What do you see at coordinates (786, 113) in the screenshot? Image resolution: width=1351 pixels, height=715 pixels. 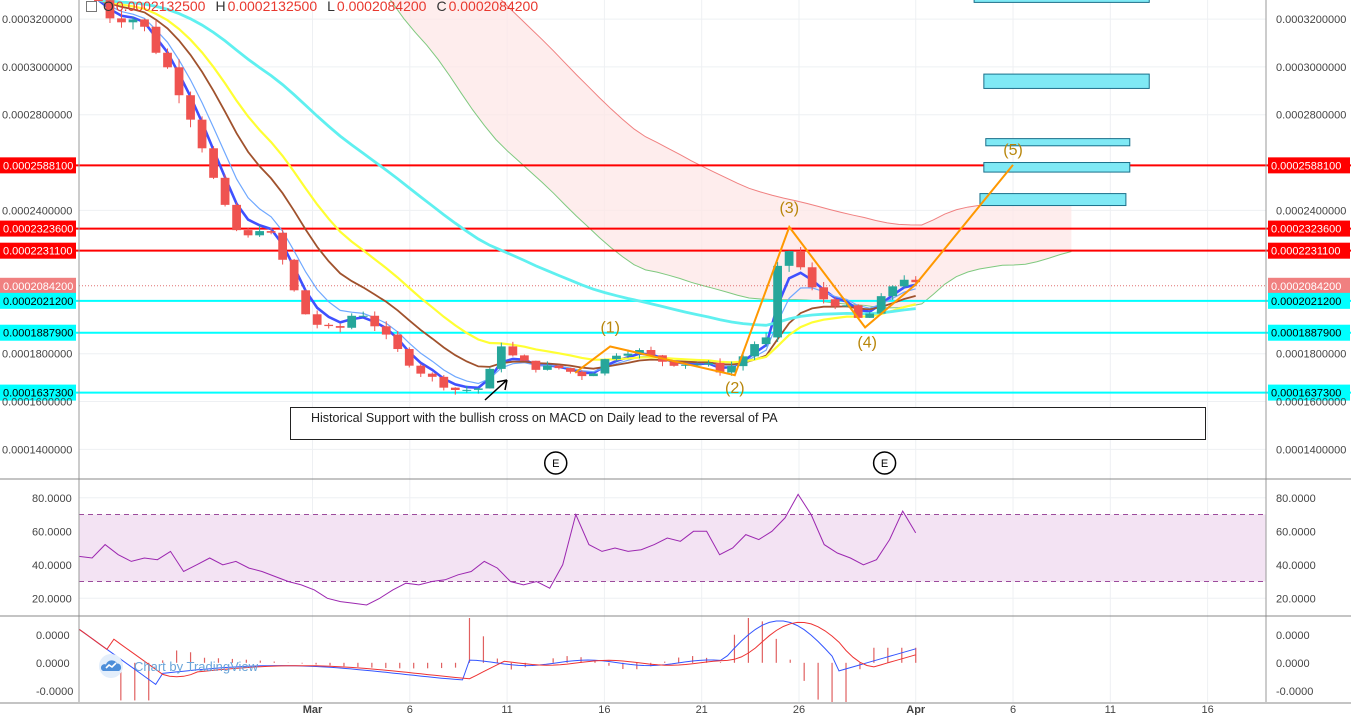 I see `span-b-line` at bounding box center [786, 113].